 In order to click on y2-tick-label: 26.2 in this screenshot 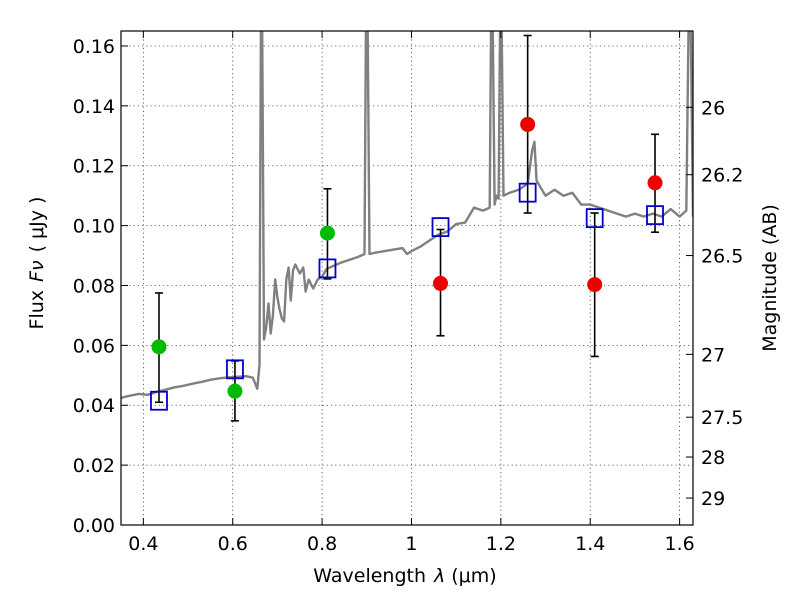, I will do `click(722, 176)`.